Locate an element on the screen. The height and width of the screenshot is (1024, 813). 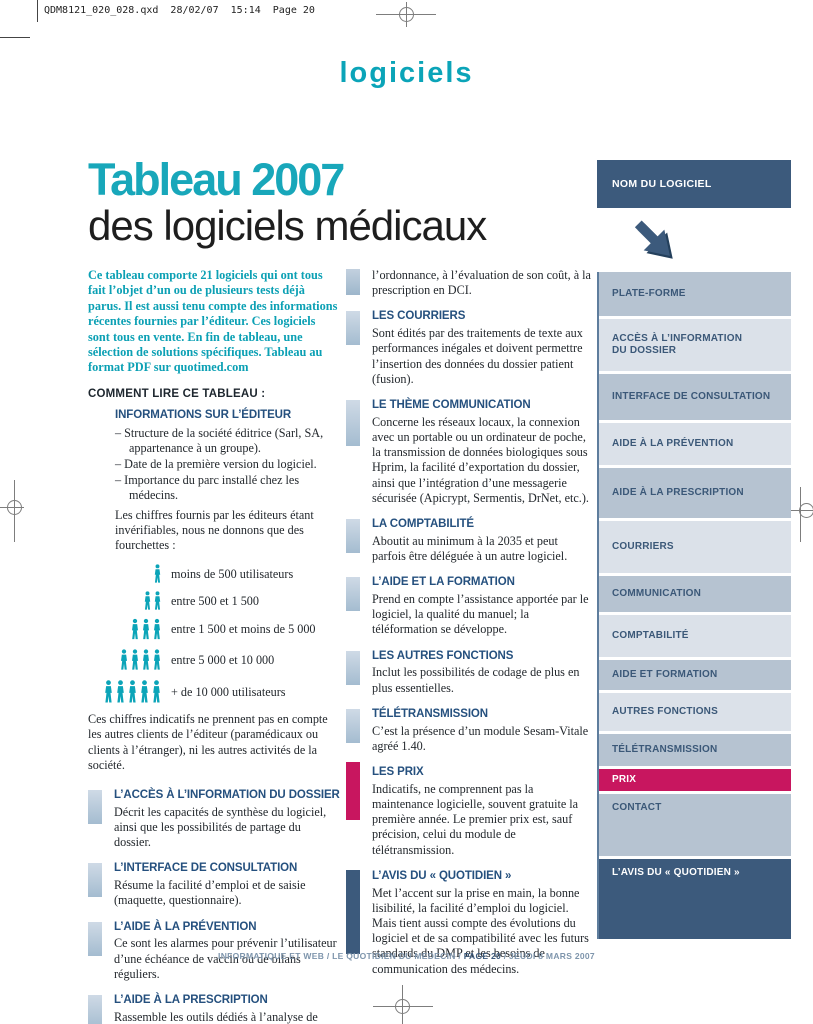
sidebar-row-avis-quotidien: L’AVIS DU « QUOTIDIEN » is located at coordinates (694, 899).